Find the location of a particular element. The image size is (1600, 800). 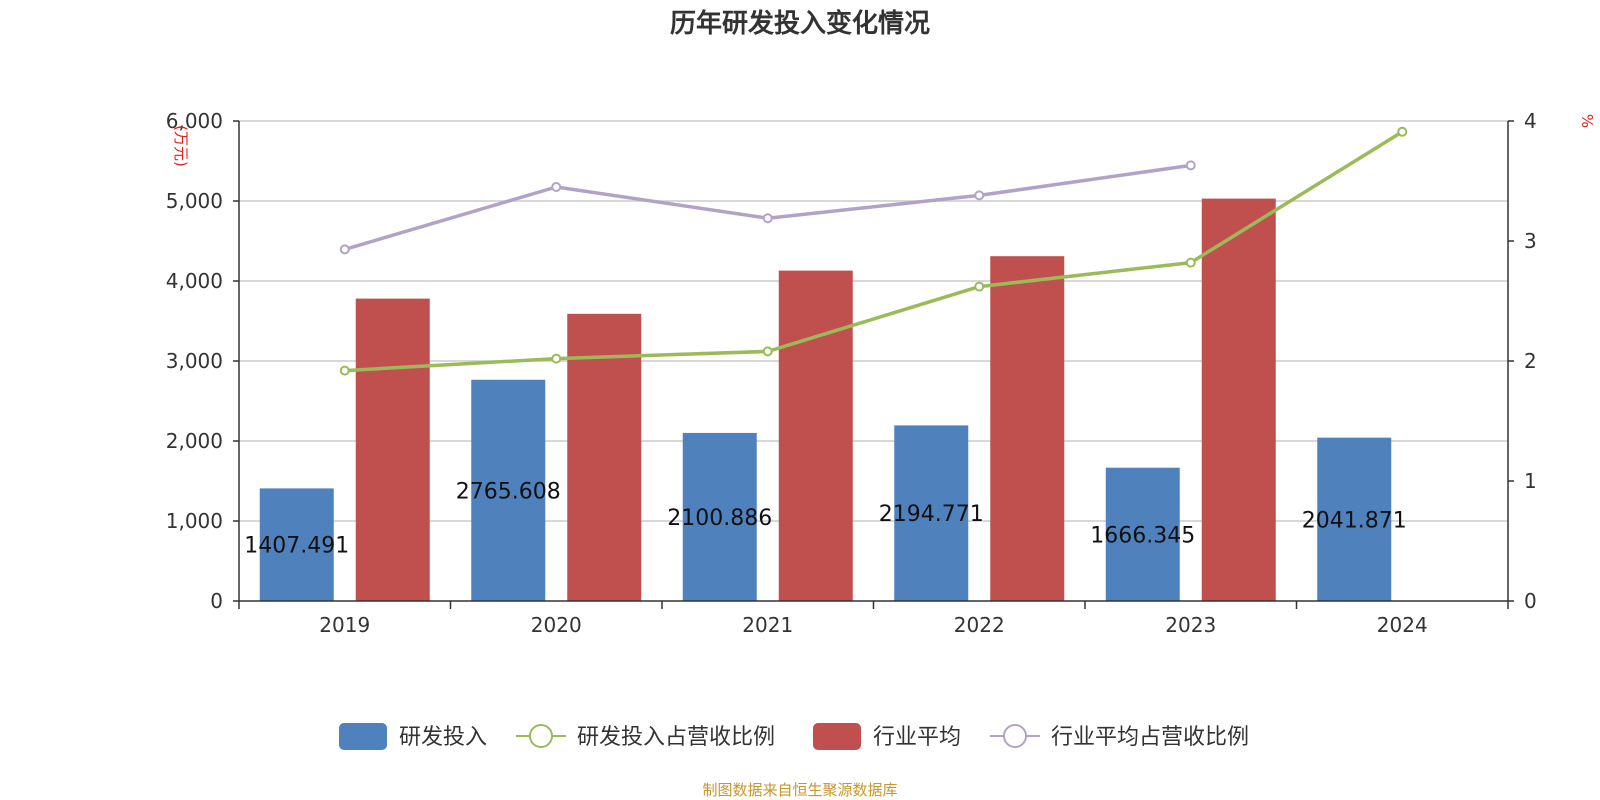

bar-data-label: 1666.345 is located at coordinates (1142, 535).